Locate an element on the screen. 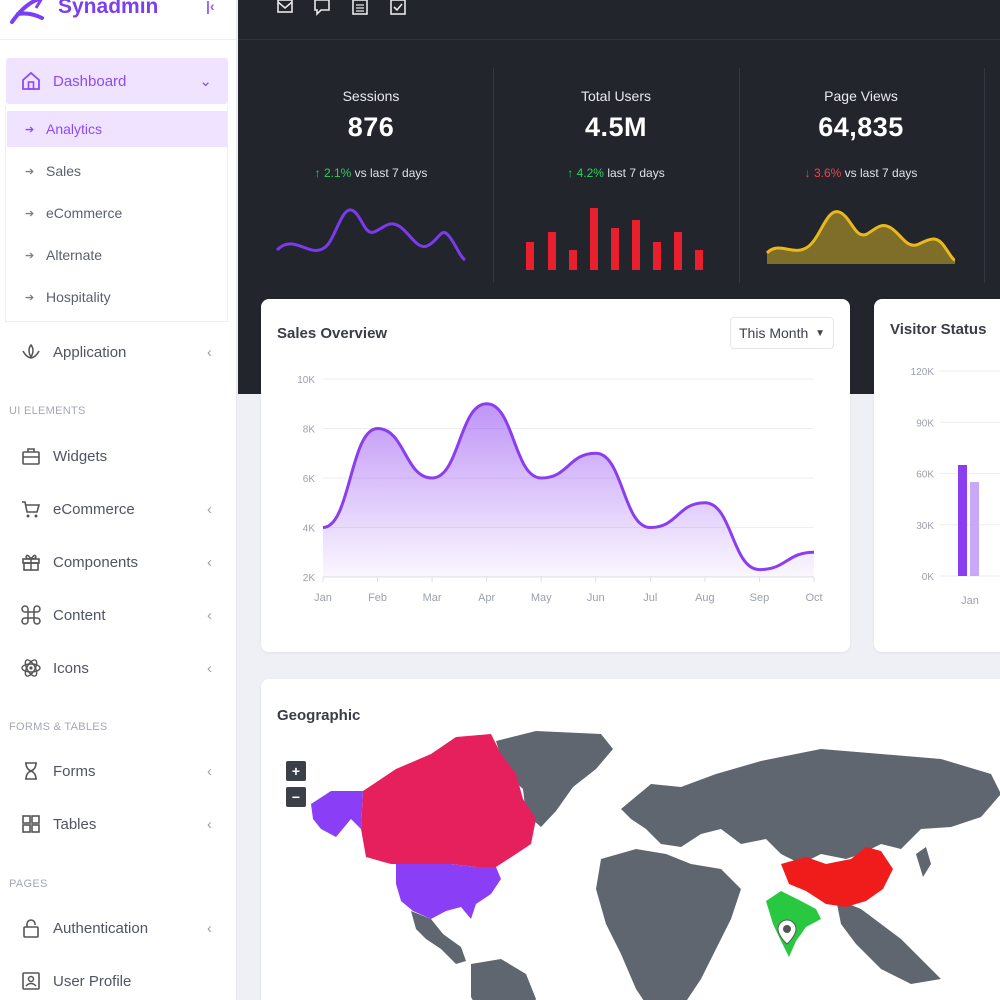  map-region-china is located at coordinates (837, 877).